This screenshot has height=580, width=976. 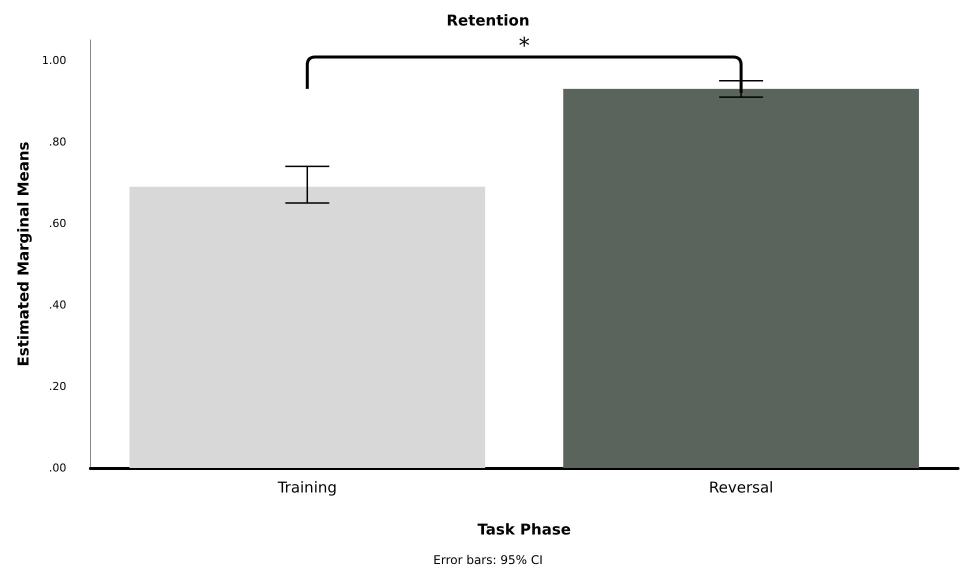 I want to click on annotation: *, so click(x=524, y=46).